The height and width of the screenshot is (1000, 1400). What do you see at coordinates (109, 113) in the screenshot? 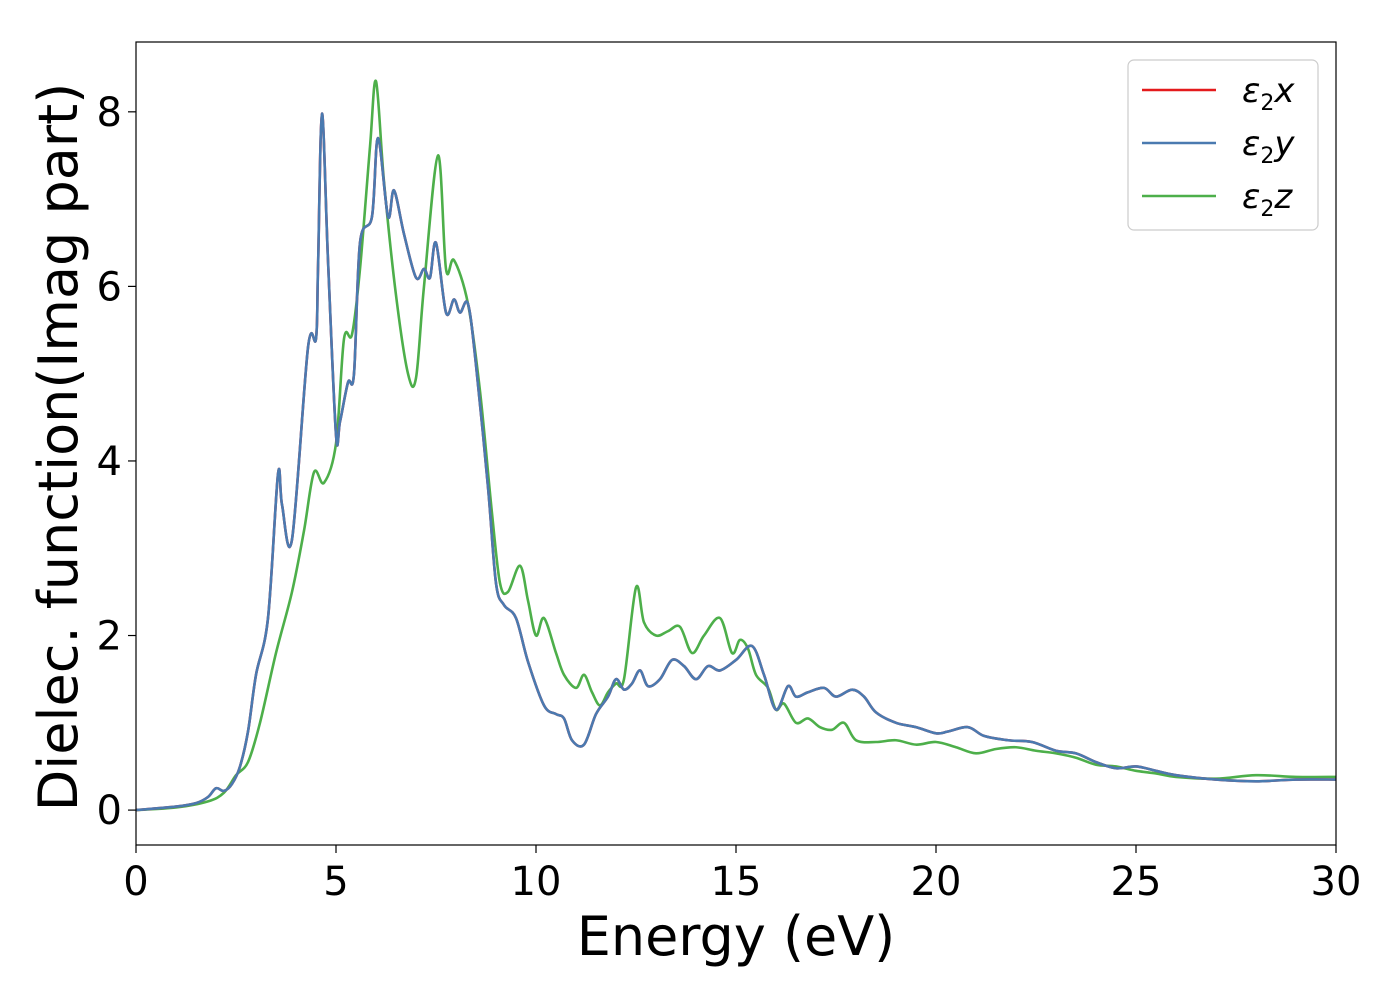
I see `y-tick-label: 8` at bounding box center [109, 113].